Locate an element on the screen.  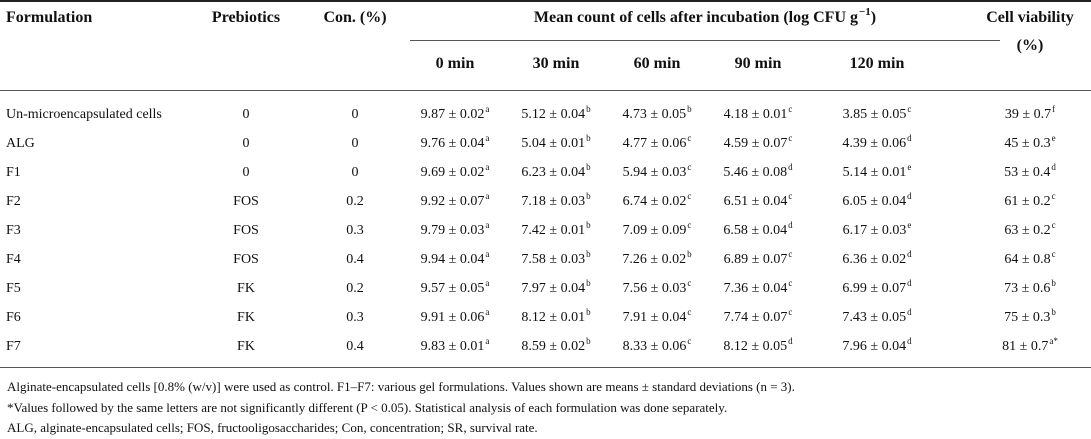
cell-count: 4.18 ± 0.01c is located at coordinates (758, 113).